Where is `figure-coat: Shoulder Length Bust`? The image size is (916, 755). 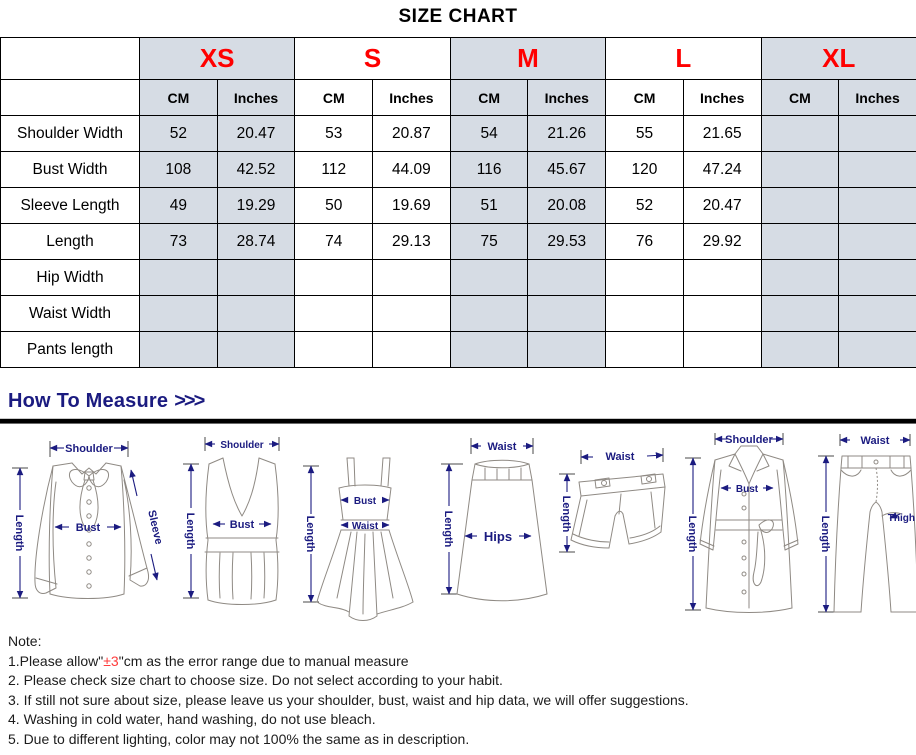 figure-coat: Shoulder Length Bust is located at coordinates (742, 523).